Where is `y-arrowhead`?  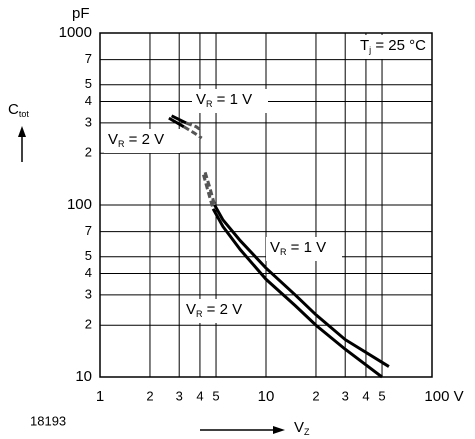 y-arrowhead is located at coordinates (22, 131).